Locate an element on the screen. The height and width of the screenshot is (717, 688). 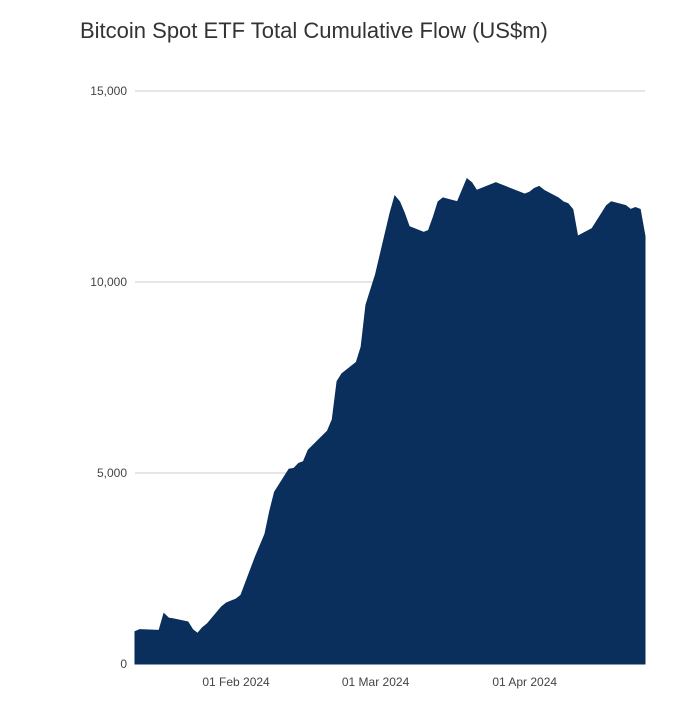
y-axis-ticks: 0 5,000 10,000 15,000 is located at coordinates (108, 377).